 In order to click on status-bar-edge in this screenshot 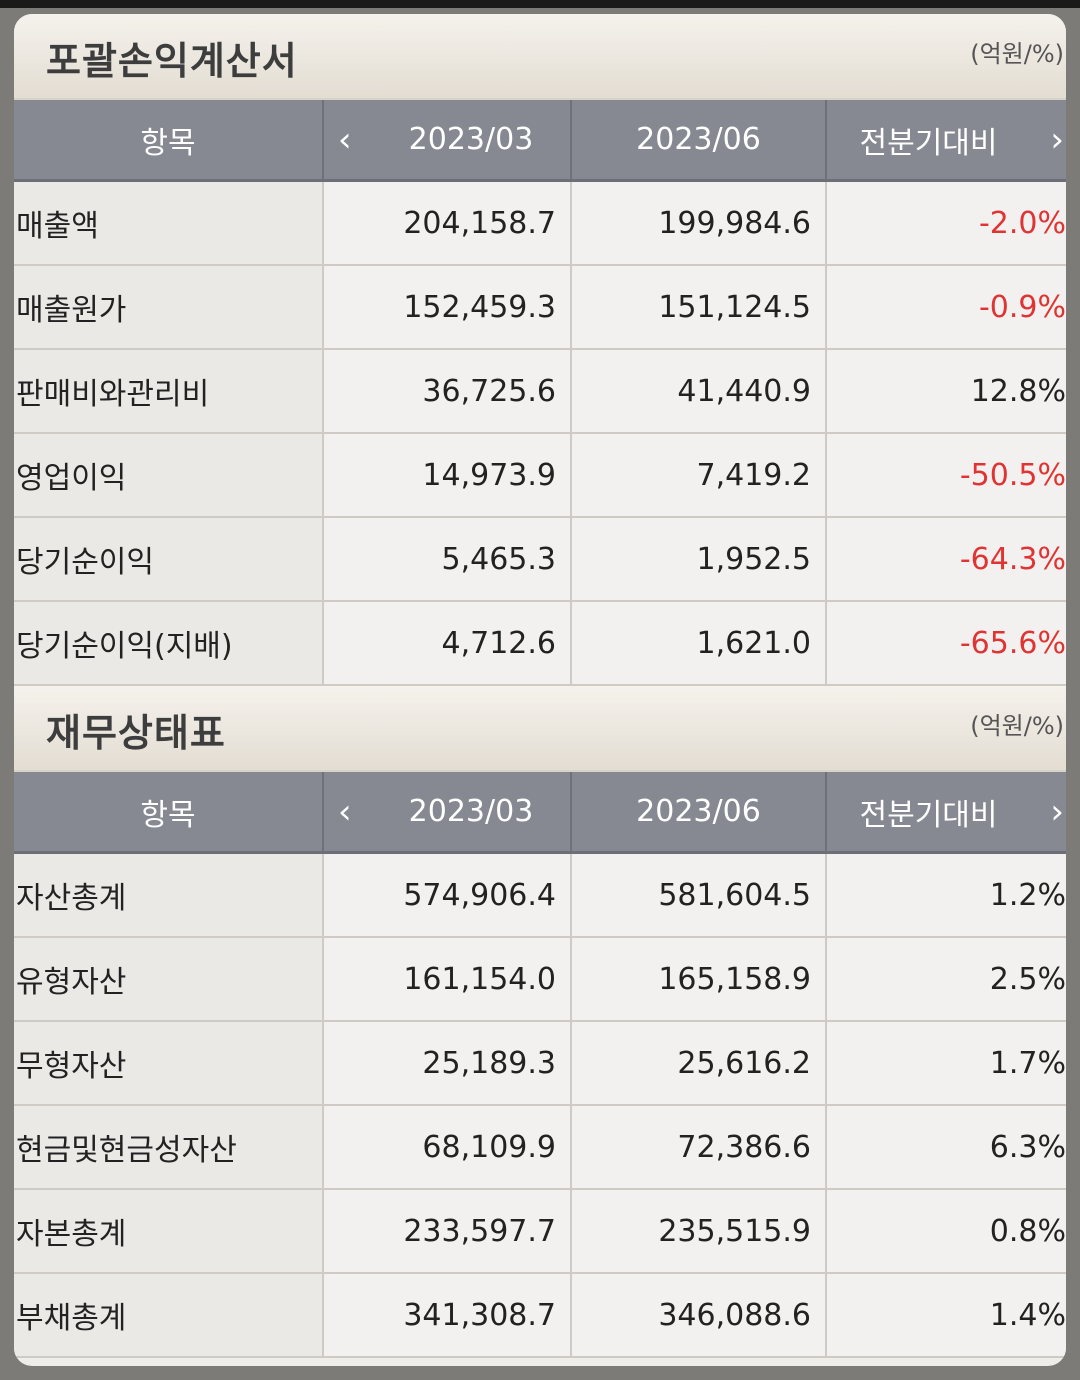, I will do `click(540, 4)`.